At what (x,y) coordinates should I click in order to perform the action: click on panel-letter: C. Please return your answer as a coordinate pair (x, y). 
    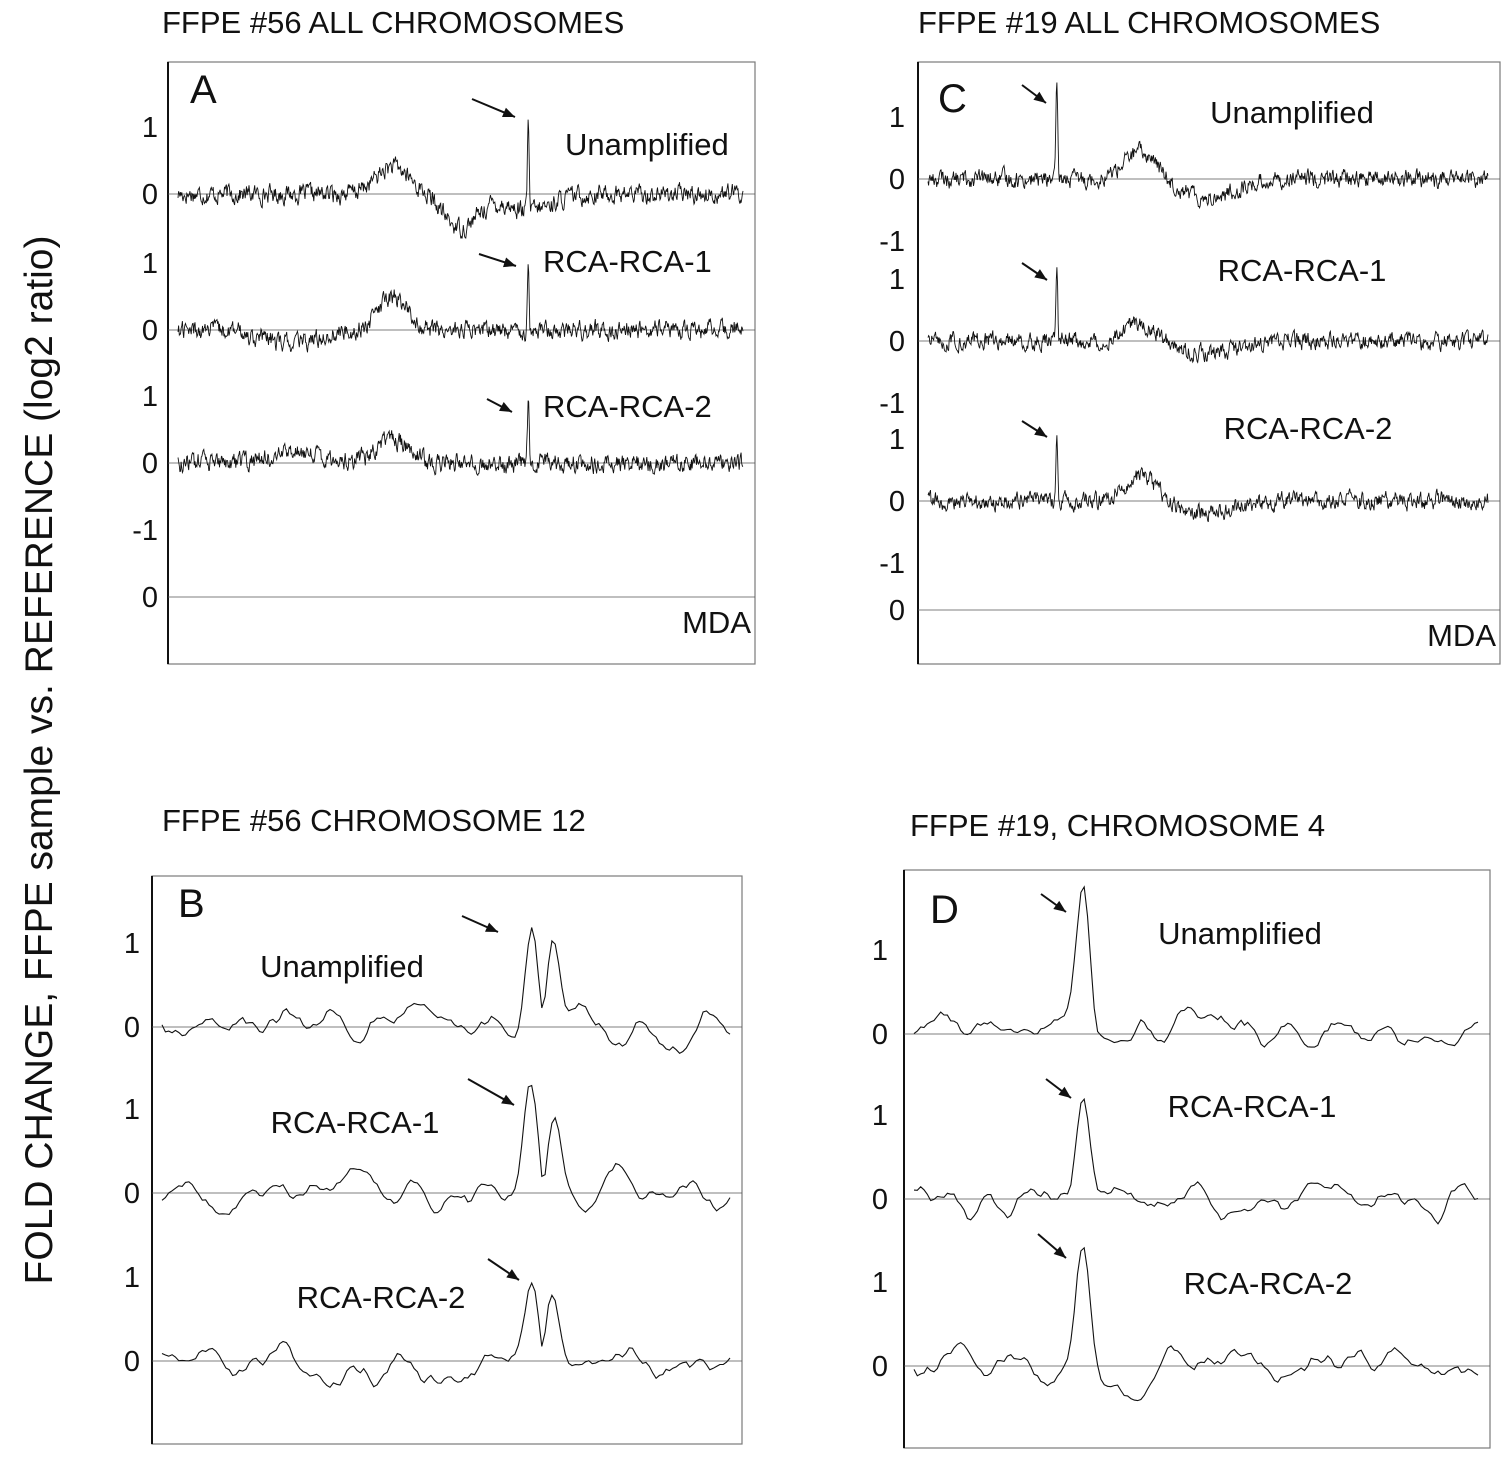
    Looking at the image, I should click on (952, 99).